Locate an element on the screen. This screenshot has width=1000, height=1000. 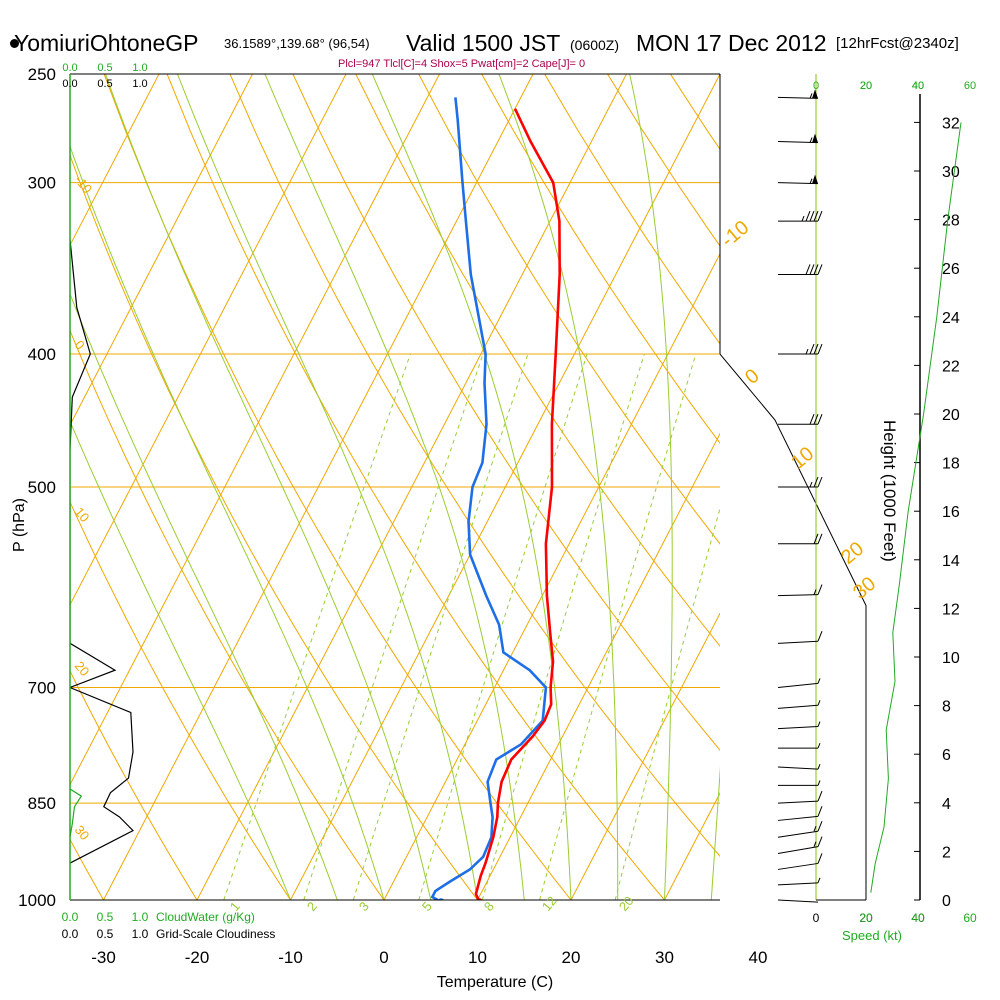
temperature-tick-label: 30 is located at coordinates (664, 957).